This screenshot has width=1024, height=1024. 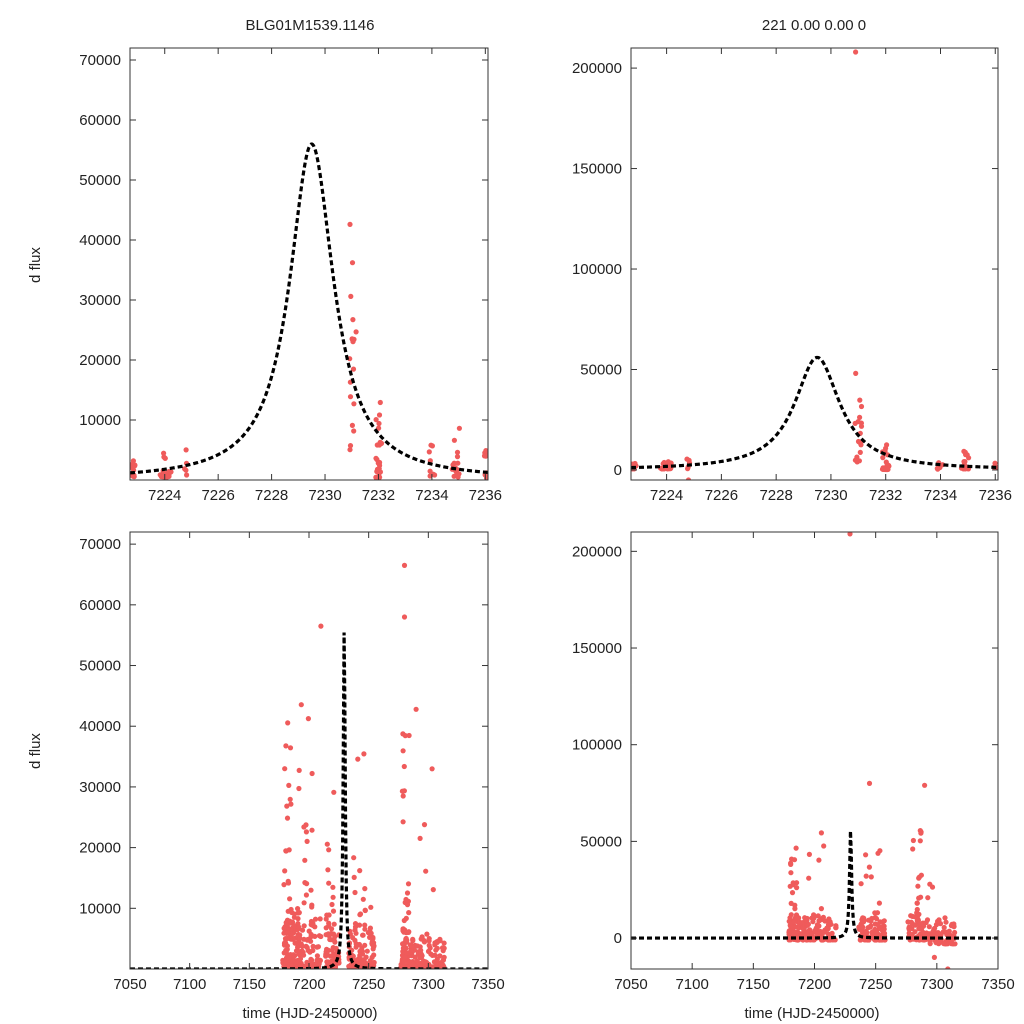 I want to click on y-tick-label: 20000, so click(x=100, y=848).